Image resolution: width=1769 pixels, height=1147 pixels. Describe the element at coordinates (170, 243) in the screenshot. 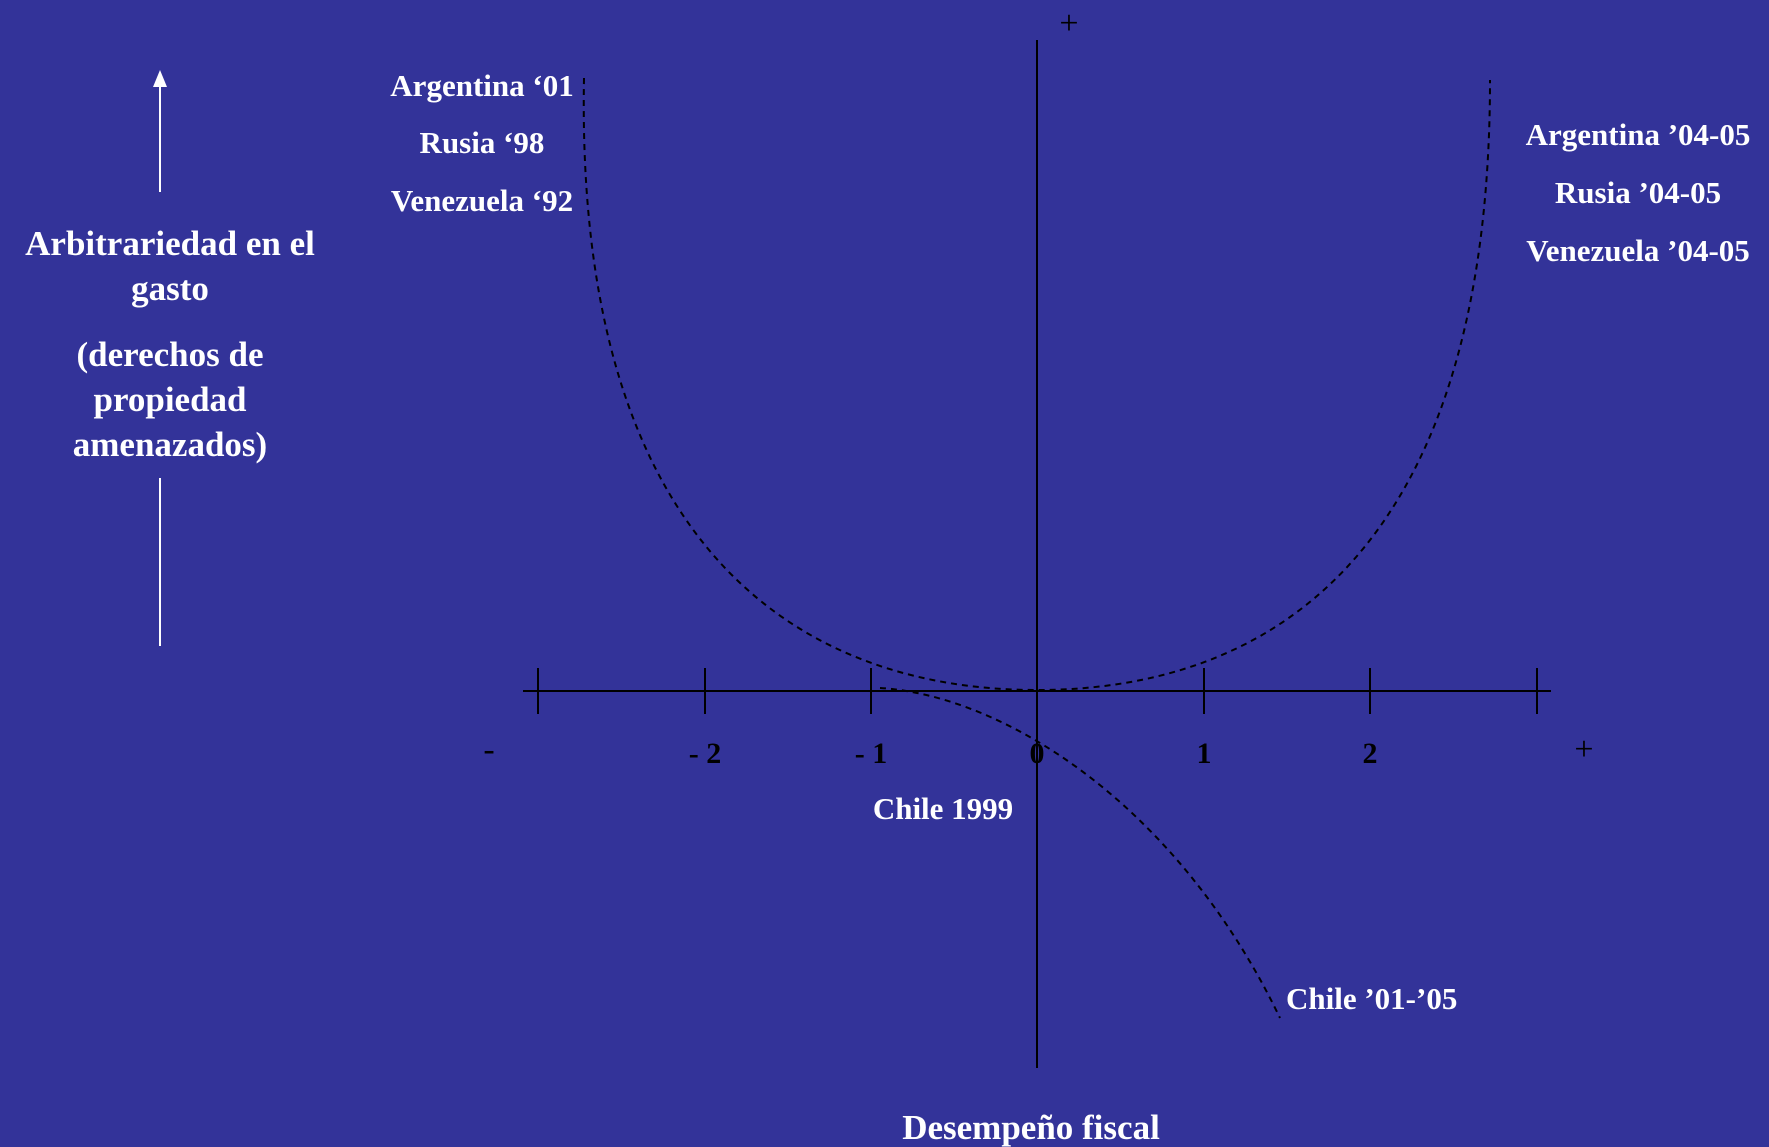

I see `y-axis-label-line-1: Arbitrariedad en el` at that location.